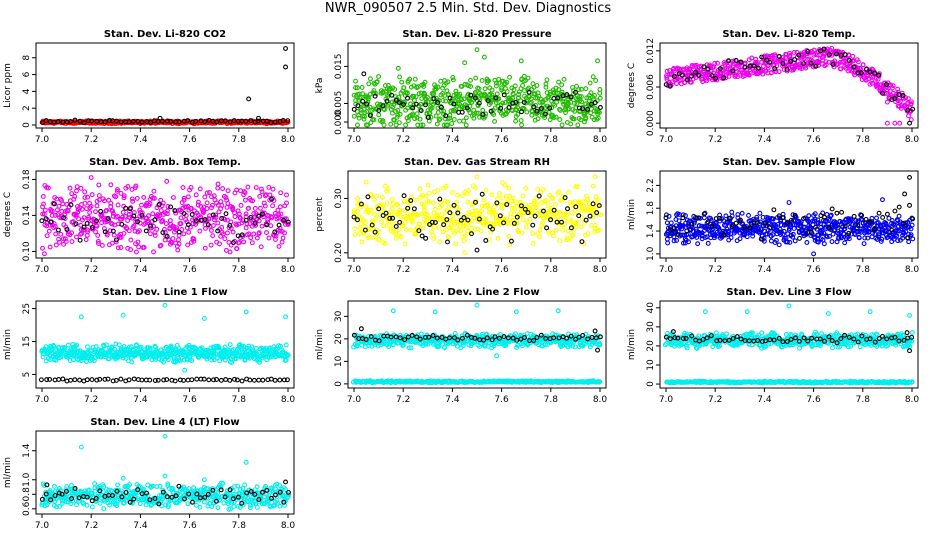  What do you see at coordinates (320, 86) in the screenshot?
I see `y-axis-label: kPa` at bounding box center [320, 86].